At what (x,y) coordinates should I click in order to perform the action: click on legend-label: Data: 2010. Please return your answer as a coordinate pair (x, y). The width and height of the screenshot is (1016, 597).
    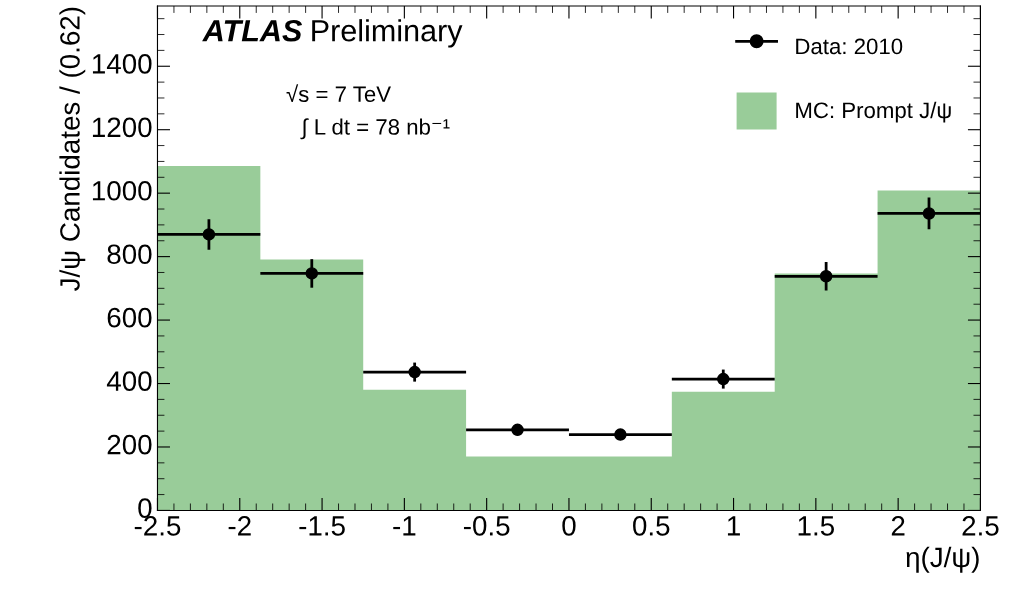
    Looking at the image, I should click on (849, 46).